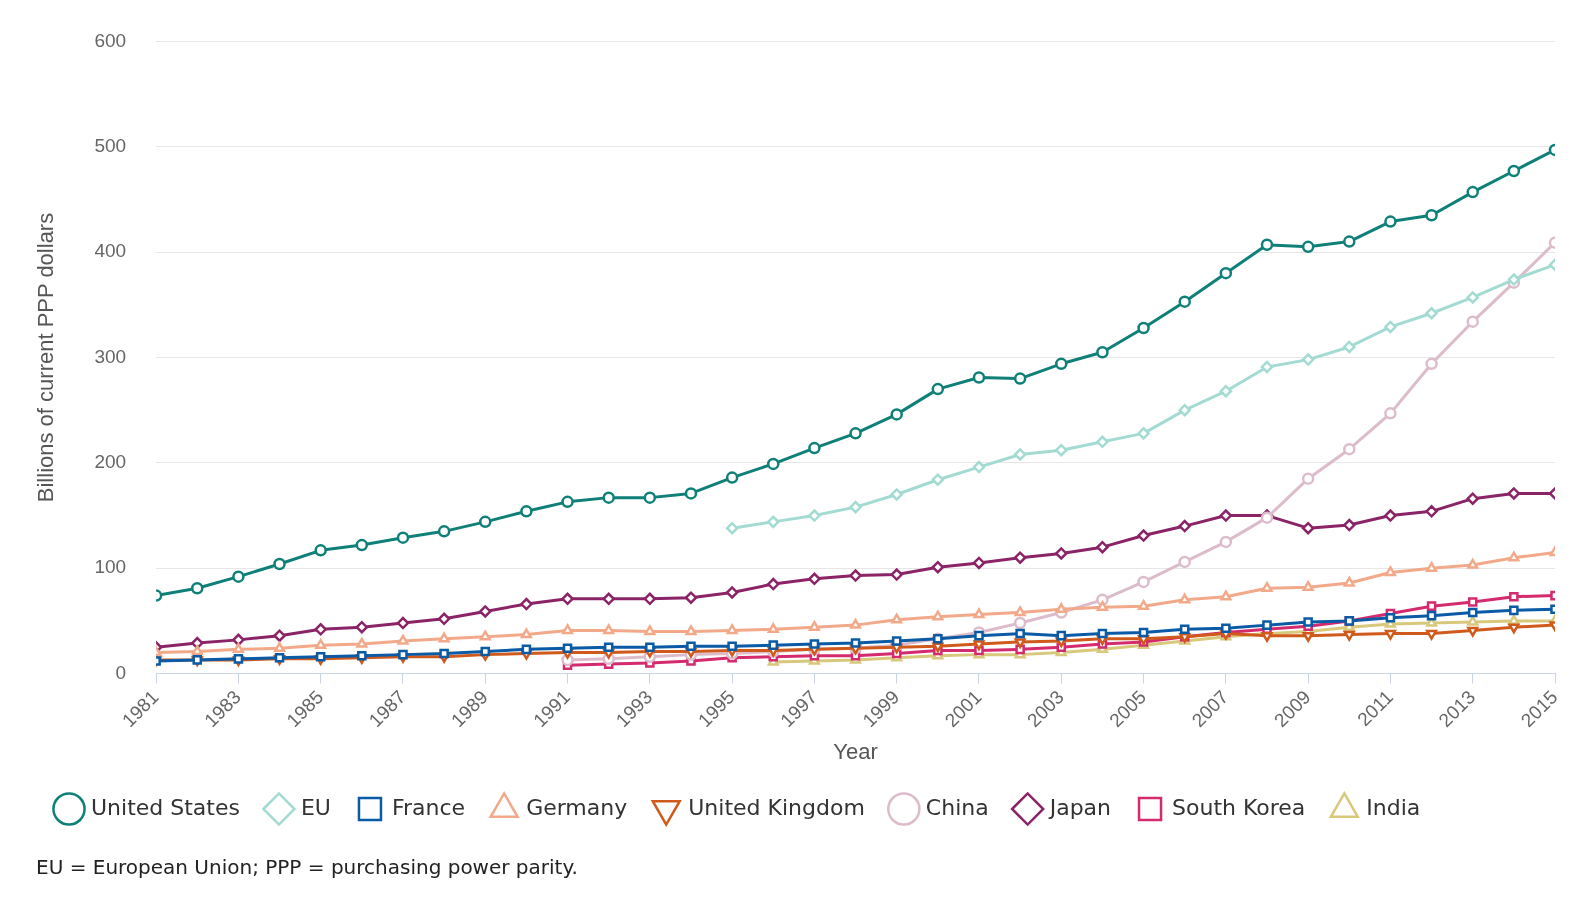  I want to click on y-tick-label: 600, so click(110, 40).